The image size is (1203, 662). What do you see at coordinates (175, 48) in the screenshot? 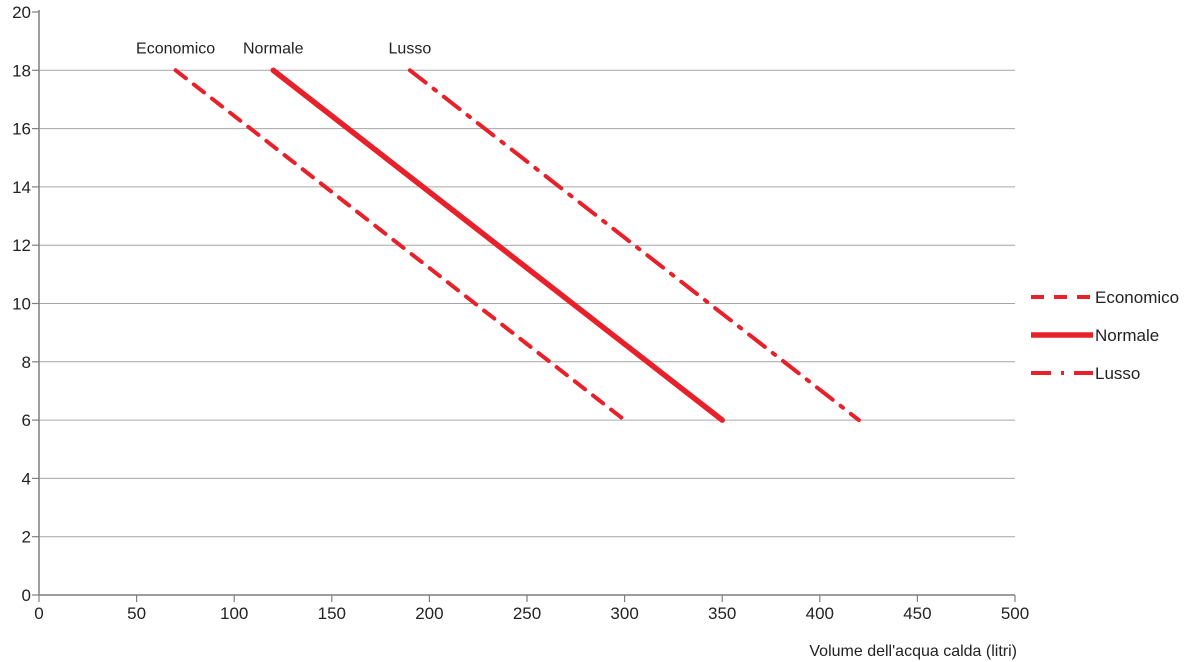
I see `series-label-economico: Economico` at bounding box center [175, 48].